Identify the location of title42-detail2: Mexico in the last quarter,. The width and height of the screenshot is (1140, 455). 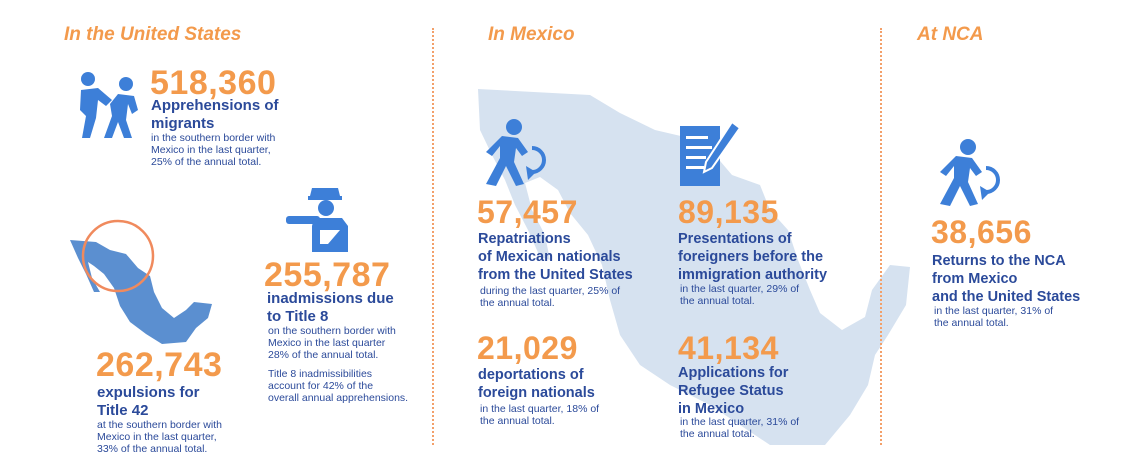
(157, 437).